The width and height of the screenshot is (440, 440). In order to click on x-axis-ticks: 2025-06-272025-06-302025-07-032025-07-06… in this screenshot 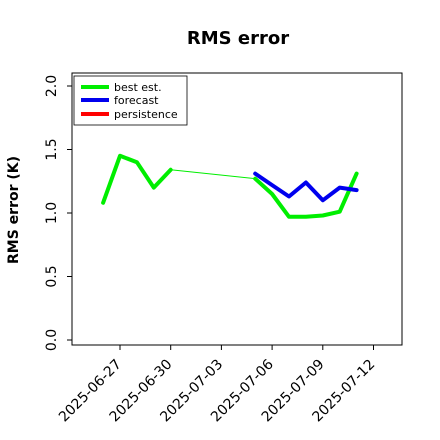, I will do `click(217, 385)`.